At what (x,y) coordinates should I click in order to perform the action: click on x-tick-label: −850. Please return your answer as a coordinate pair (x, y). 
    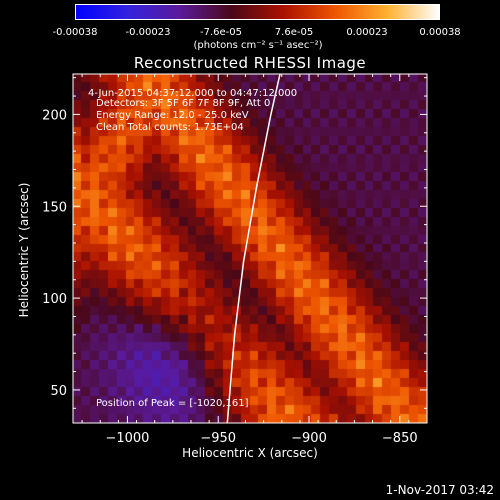
    Looking at the image, I should click on (400, 438).